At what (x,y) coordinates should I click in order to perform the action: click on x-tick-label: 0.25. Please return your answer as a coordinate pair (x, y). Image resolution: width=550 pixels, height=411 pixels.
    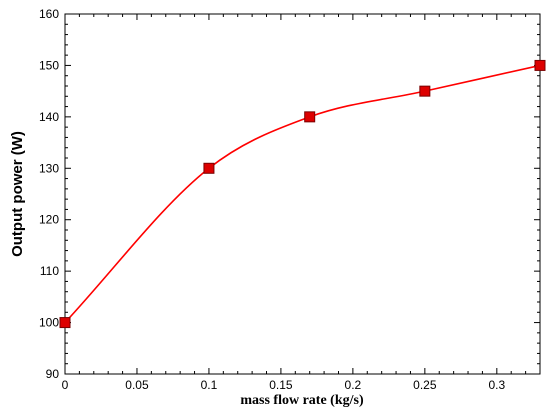
    Looking at the image, I should click on (425, 385).